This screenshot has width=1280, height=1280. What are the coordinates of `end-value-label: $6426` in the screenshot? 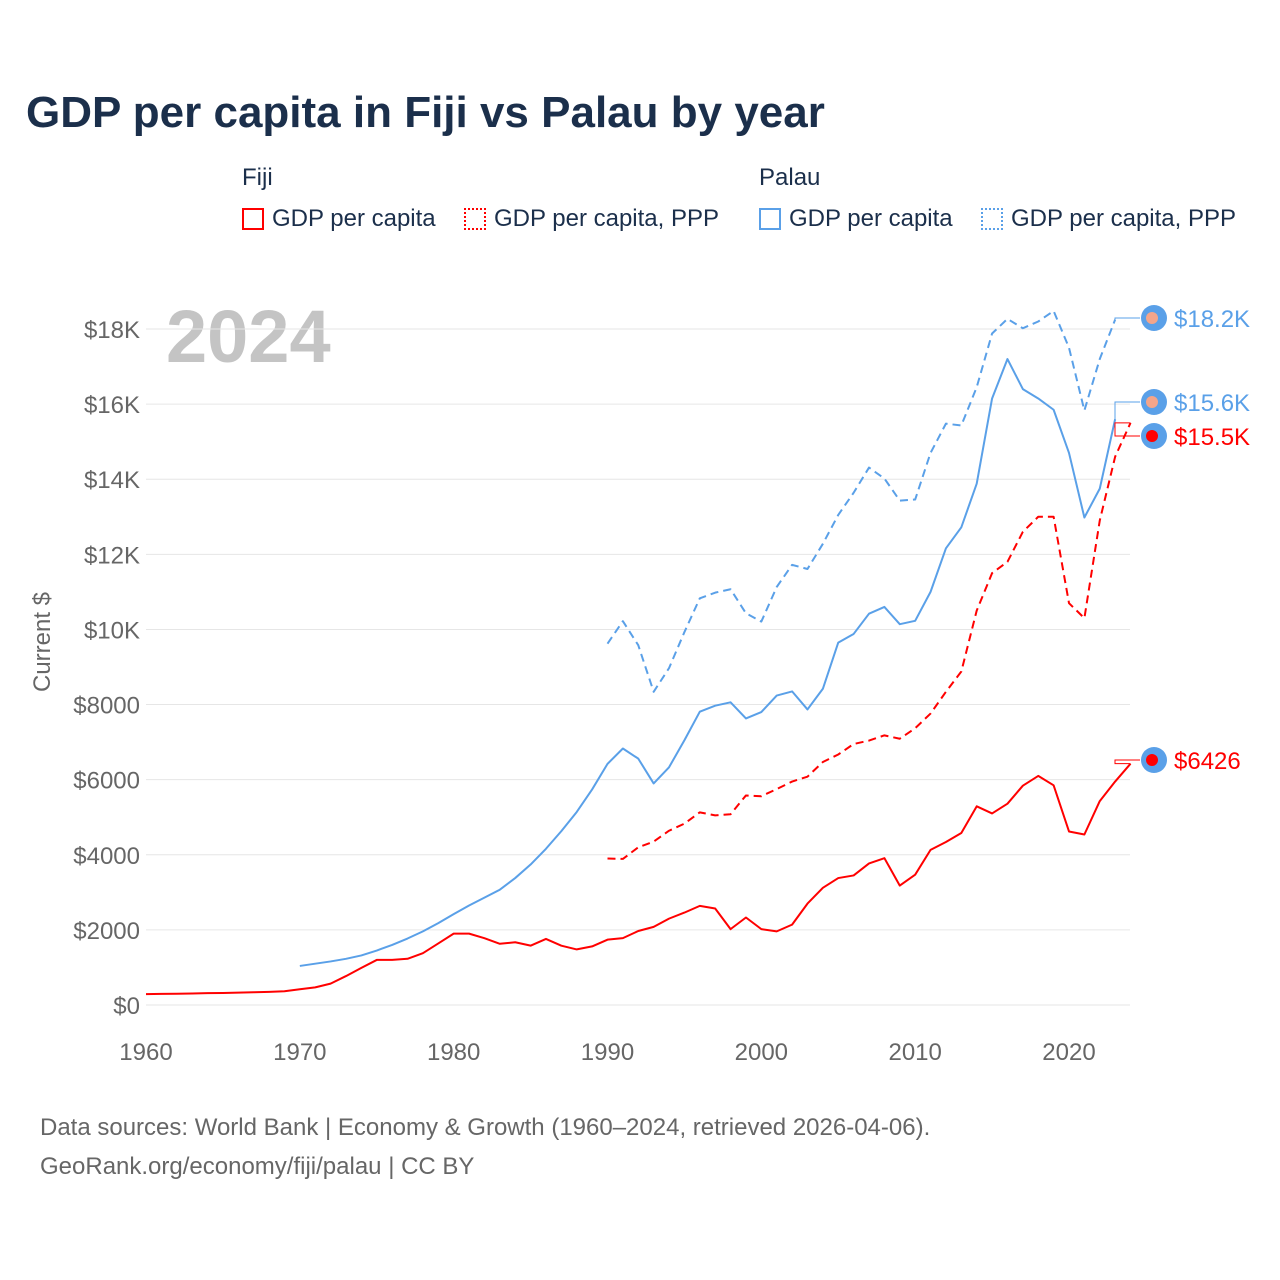 It's located at (1207, 761).